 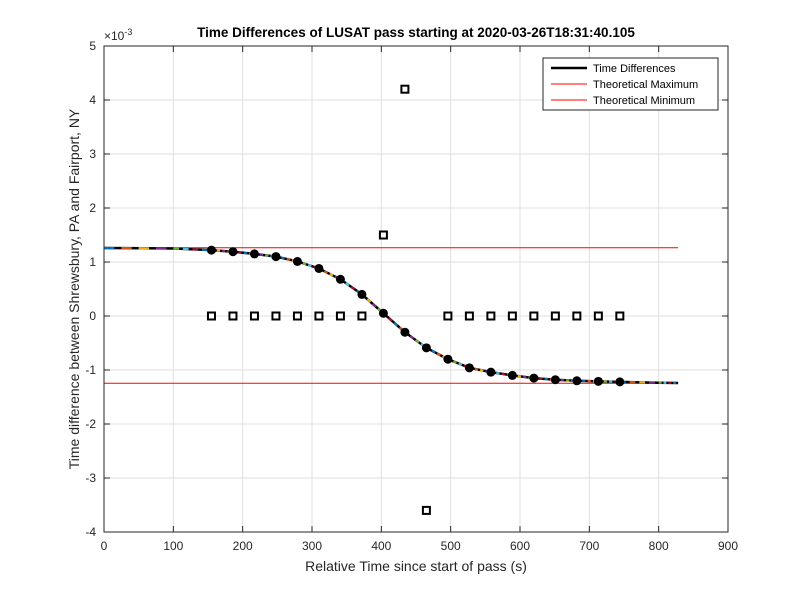 What do you see at coordinates (92, 100) in the screenshot?
I see `y-tick-label: 4` at bounding box center [92, 100].